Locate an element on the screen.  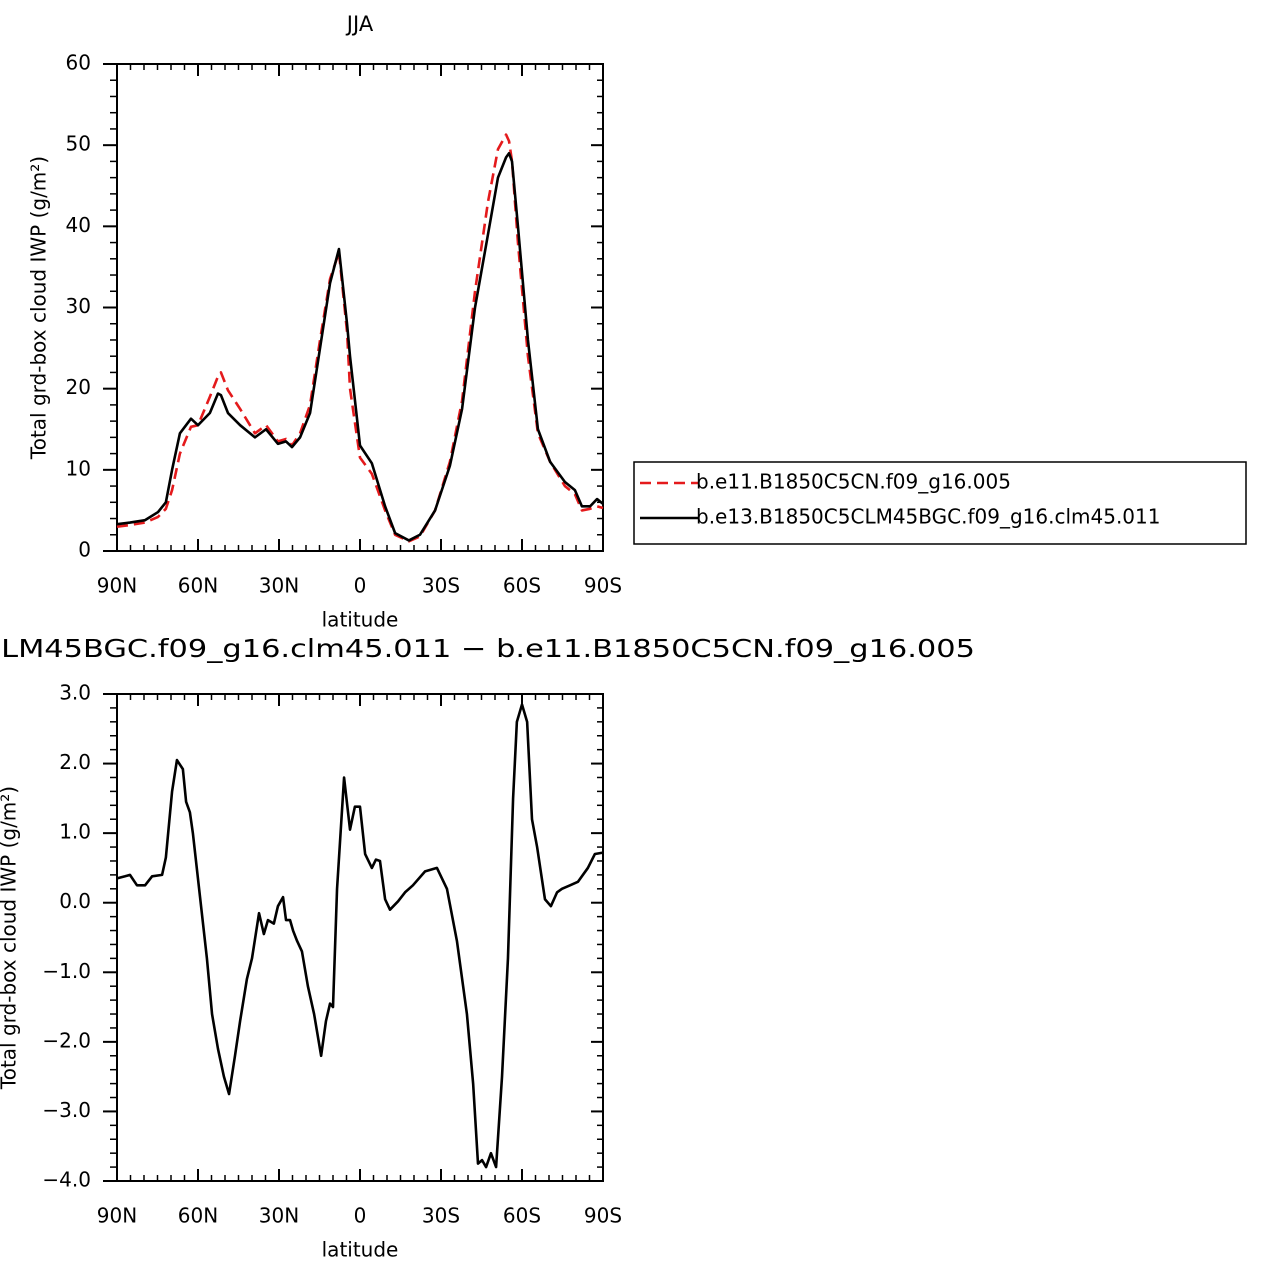
legend-label: b.e11.B1850C5CN.f09_g16.005 is located at coordinates (853, 482).